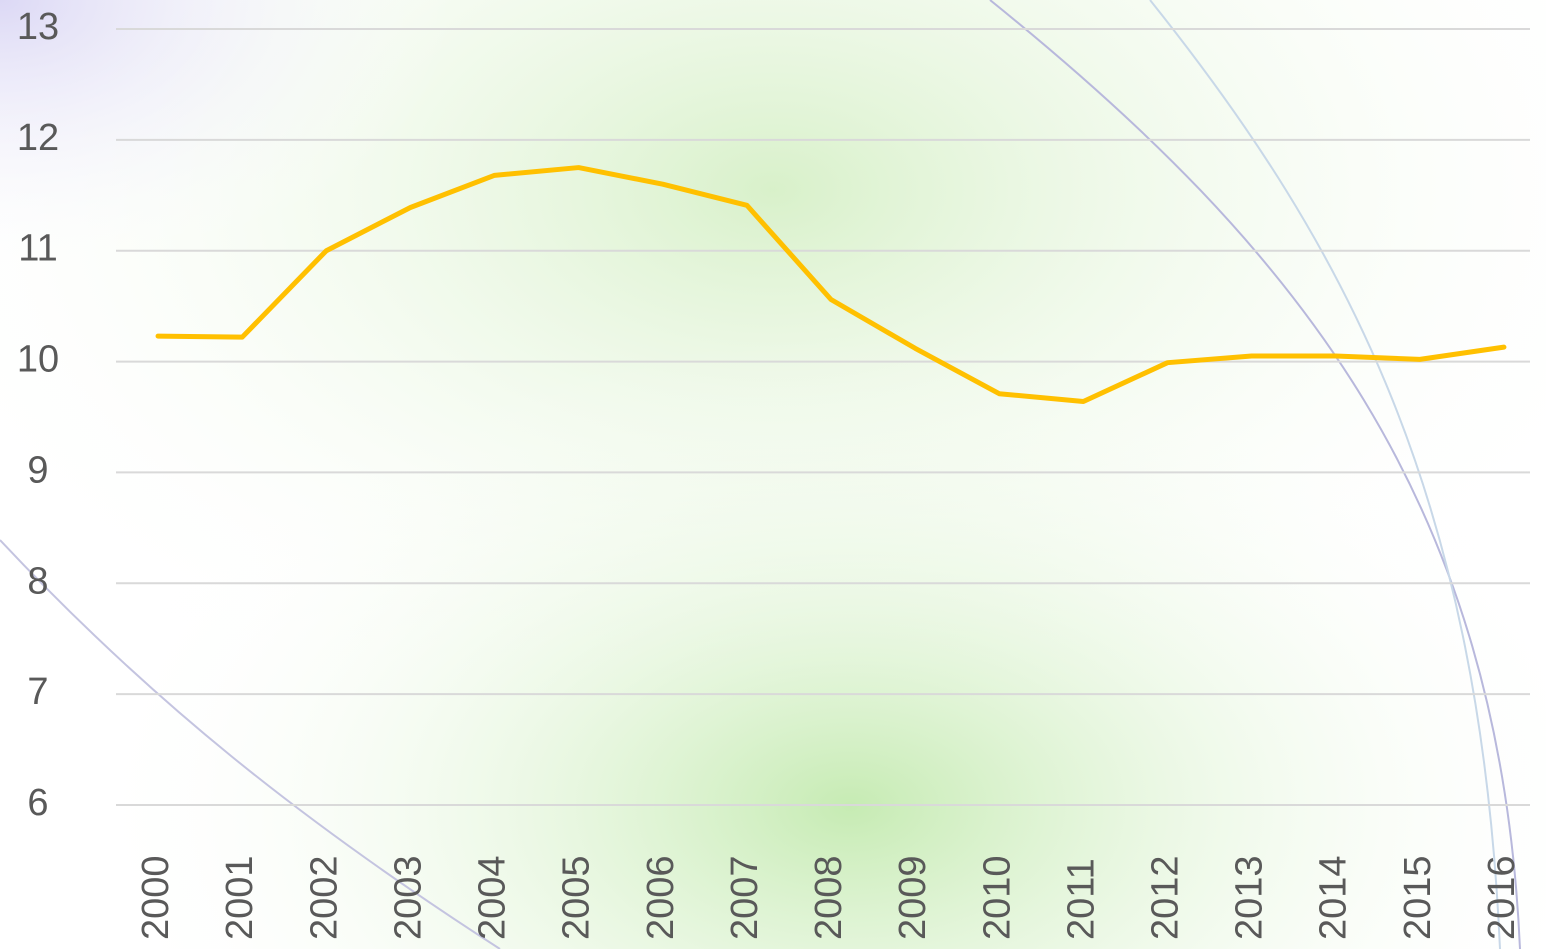 This screenshot has height=949, width=1546. I want to click on x-tick-label: 2004, so click(493, 897).